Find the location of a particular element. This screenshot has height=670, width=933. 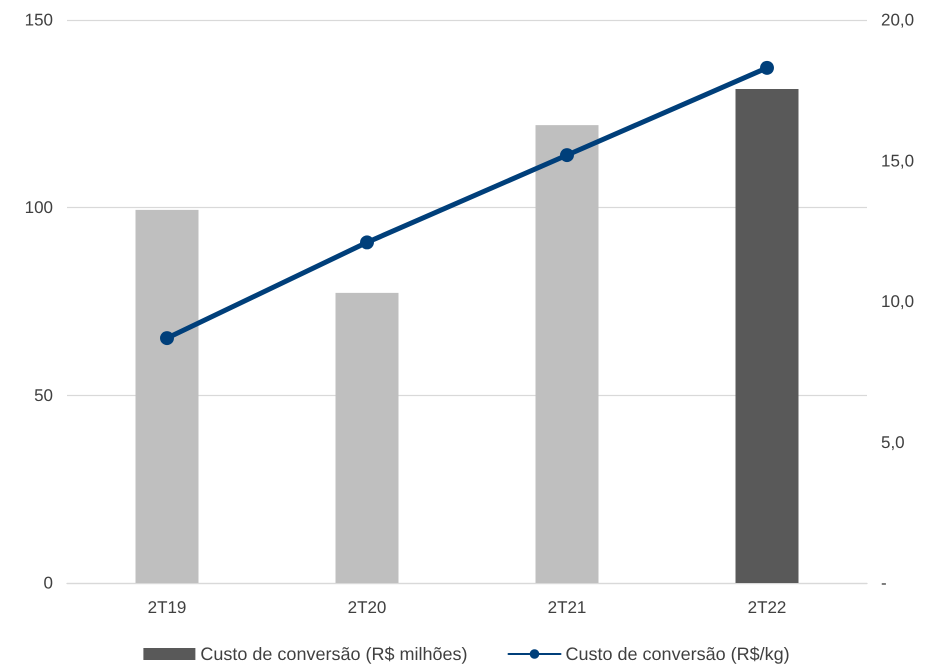

x-tick-label: 2T20 is located at coordinates (367, 607).